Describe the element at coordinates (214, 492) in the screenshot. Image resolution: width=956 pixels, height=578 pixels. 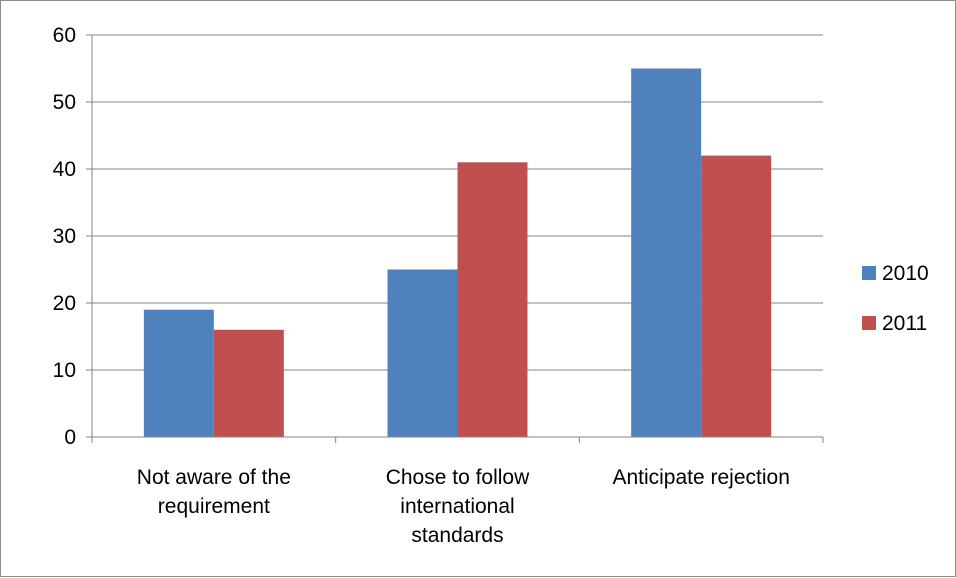
I see `x-category-label: Not aware of the requirement` at that location.